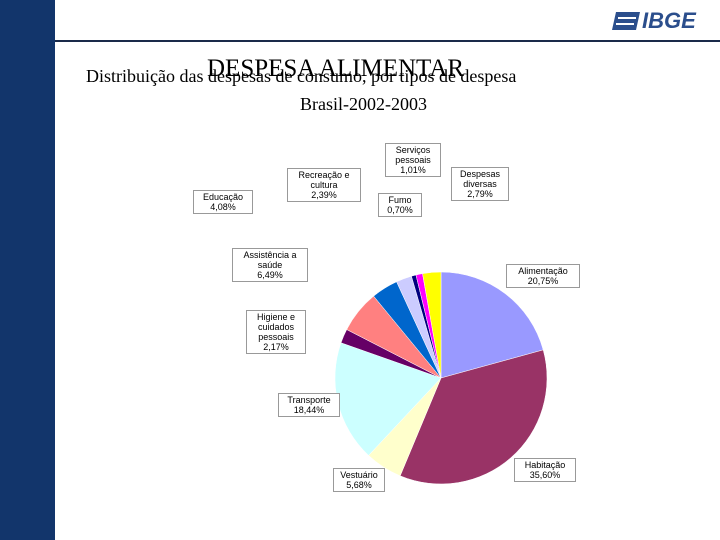  I want to click on value-label: 0,70%, so click(400, 210).